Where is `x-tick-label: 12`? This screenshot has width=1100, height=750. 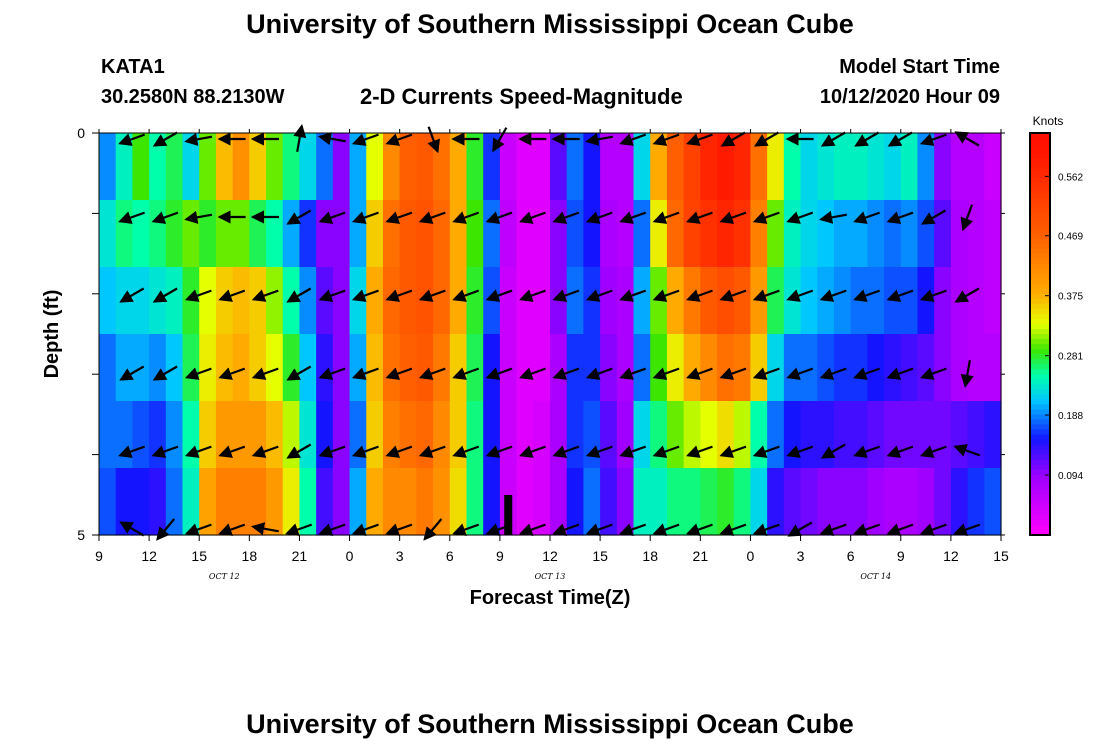 x-tick-label: 12 is located at coordinates (550, 556).